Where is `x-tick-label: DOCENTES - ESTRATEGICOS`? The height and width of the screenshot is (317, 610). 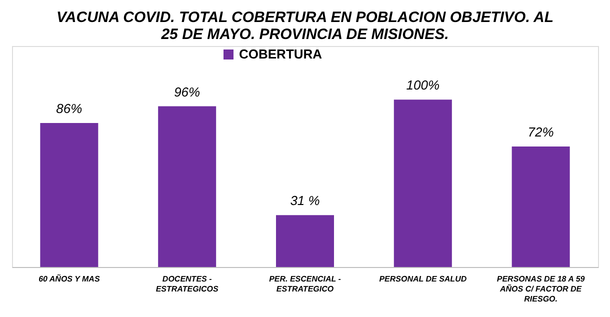
x-tick-label: DOCENTES - ESTRATEGICOS is located at coordinates (188, 284).